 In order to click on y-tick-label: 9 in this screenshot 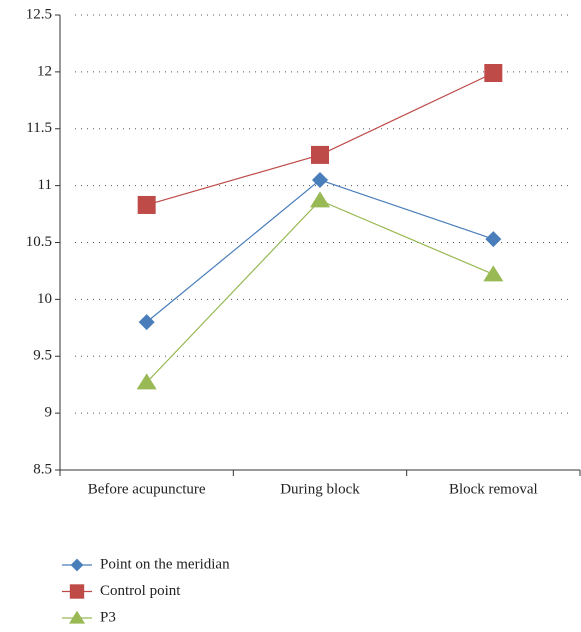, I will do `click(49, 413)`.